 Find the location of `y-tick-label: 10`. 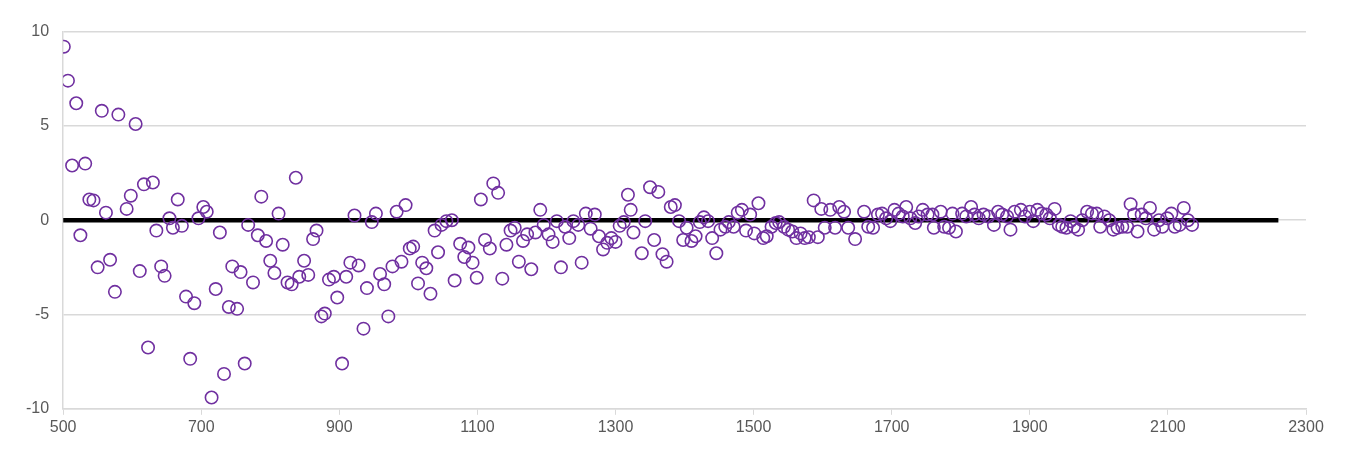

y-tick-label: 10 is located at coordinates (40, 31).